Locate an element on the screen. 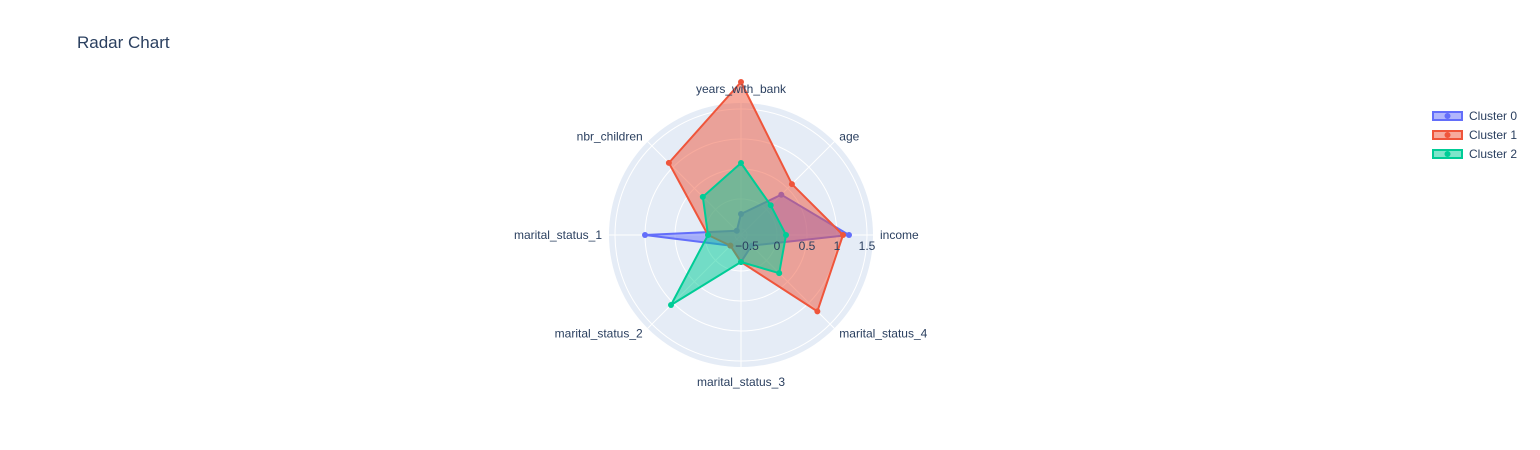 Image resolution: width=1540 pixels, height=450 pixels. axis-label: income is located at coordinates (899, 235).